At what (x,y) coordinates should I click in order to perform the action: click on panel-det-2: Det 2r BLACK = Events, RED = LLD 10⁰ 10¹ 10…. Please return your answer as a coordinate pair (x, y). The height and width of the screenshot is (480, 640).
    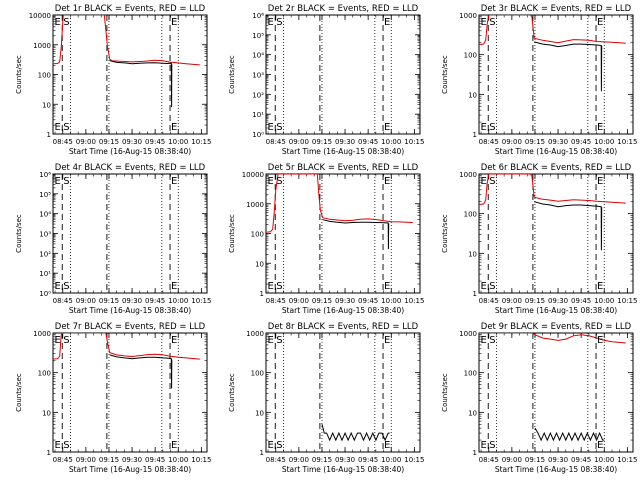
    Looking at the image, I should click on (326, 80).